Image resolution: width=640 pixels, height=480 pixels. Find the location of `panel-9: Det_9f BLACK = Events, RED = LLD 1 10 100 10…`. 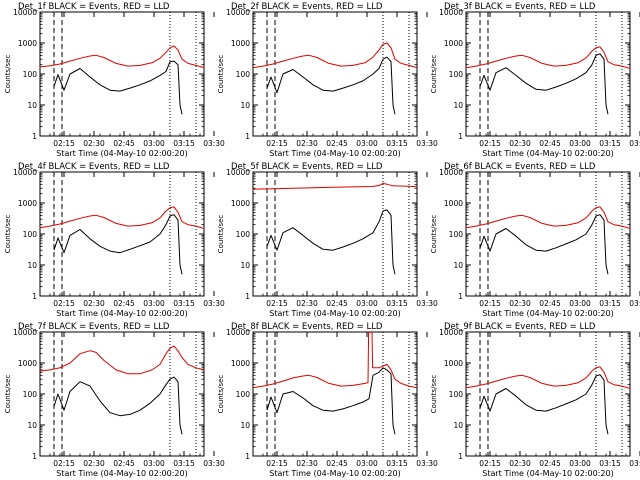

panel-9: Det_9f BLACK = Events, RED = LLD 1 10 100 10… is located at coordinates (535, 400).